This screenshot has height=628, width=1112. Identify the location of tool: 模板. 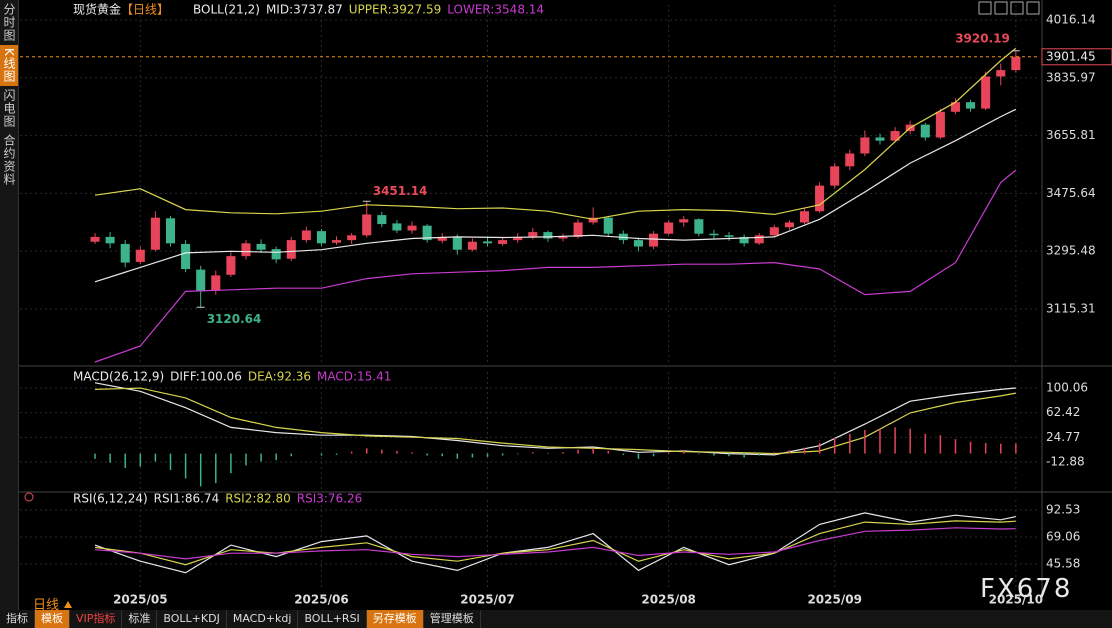
(52, 619).